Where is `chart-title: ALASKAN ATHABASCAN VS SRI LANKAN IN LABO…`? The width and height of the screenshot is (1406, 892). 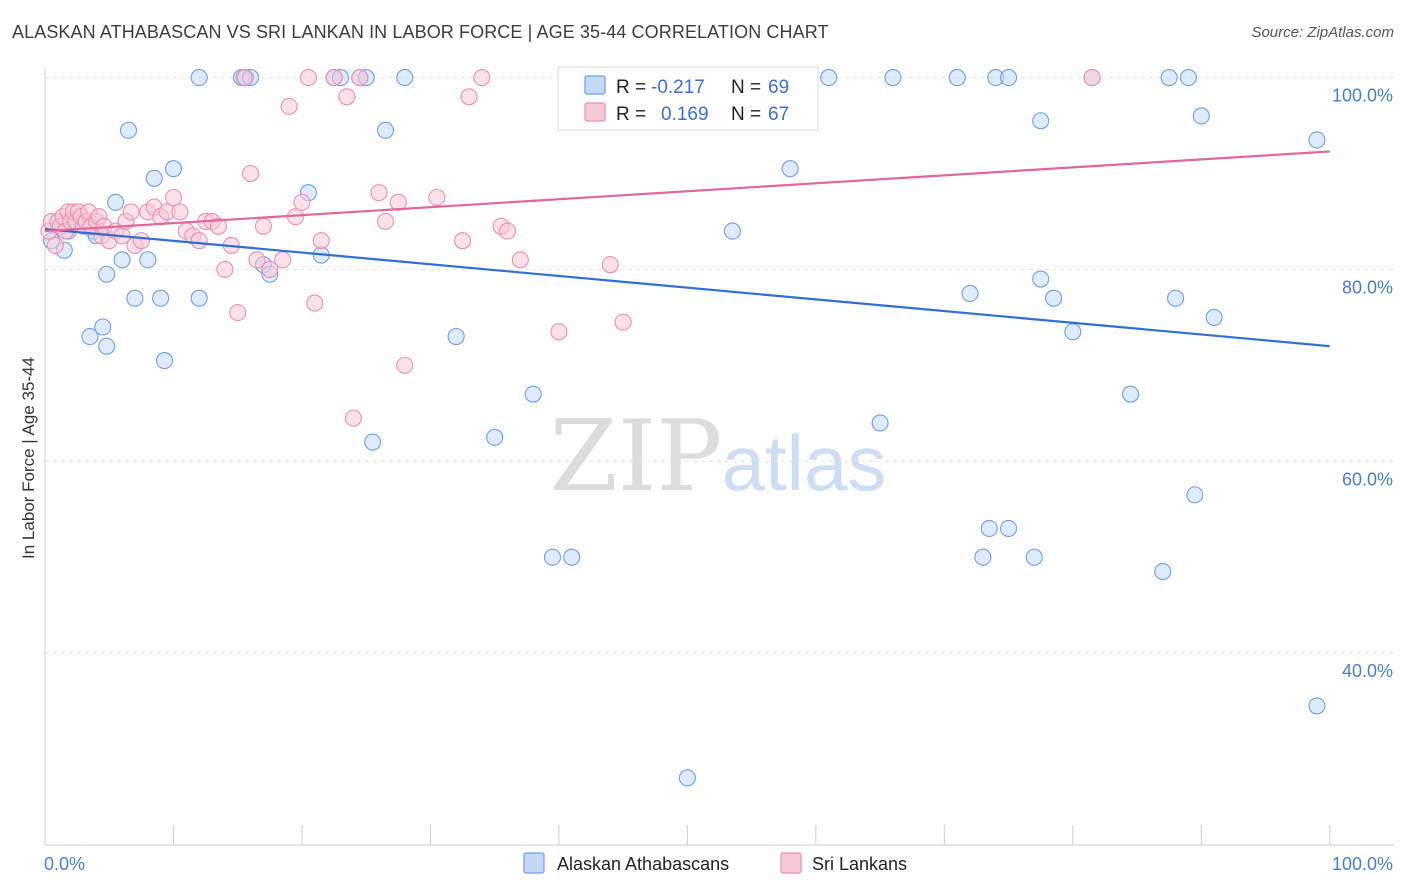
chart-title: ALASKAN ATHABASCAN VS SRI LANKAN IN LABO… is located at coordinates (420, 32).